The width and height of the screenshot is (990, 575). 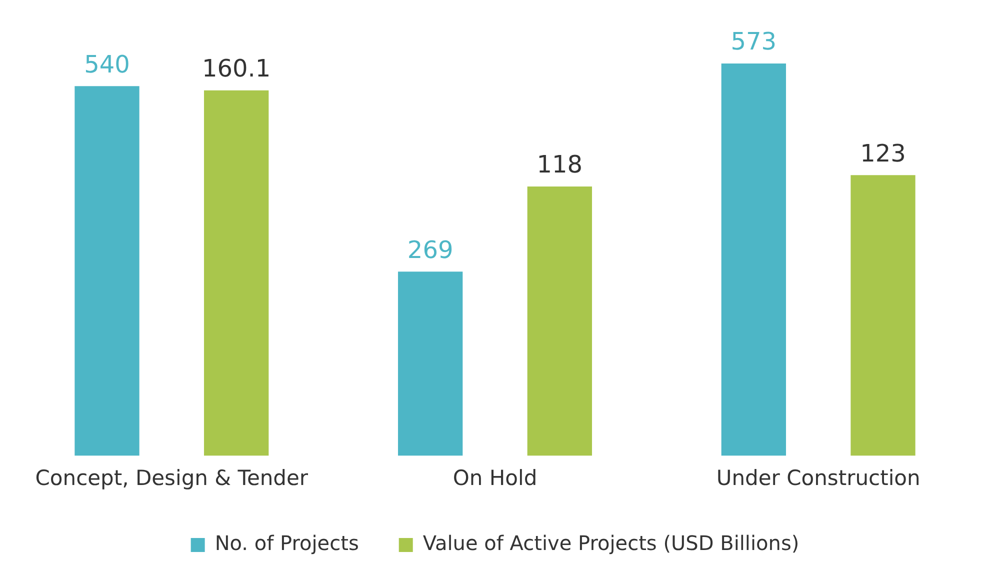 What do you see at coordinates (495, 478) in the screenshot?
I see `x-tick-label: On Hold` at bounding box center [495, 478].